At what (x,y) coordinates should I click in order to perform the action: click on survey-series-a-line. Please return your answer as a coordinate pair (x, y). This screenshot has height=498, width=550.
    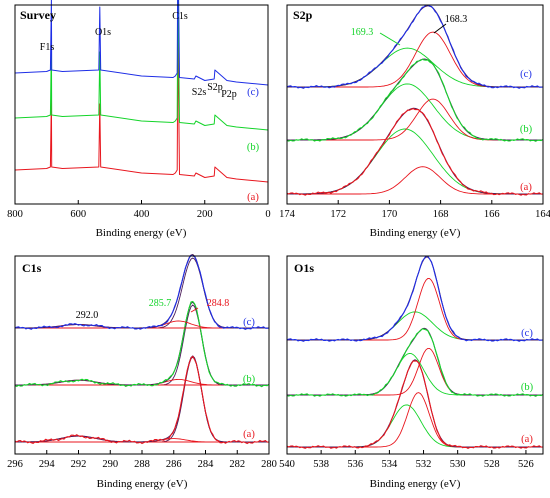
    Looking at the image, I should click on (141, 107).